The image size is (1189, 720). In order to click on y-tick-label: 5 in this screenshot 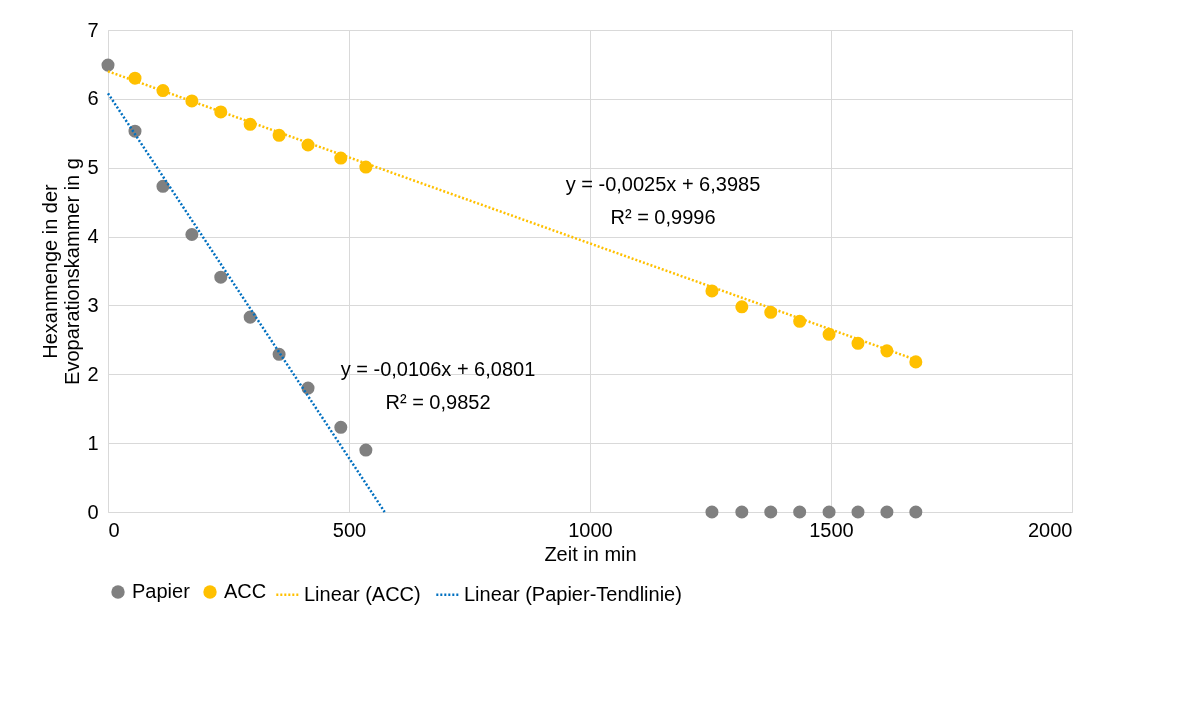, I will do `click(93, 167)`.